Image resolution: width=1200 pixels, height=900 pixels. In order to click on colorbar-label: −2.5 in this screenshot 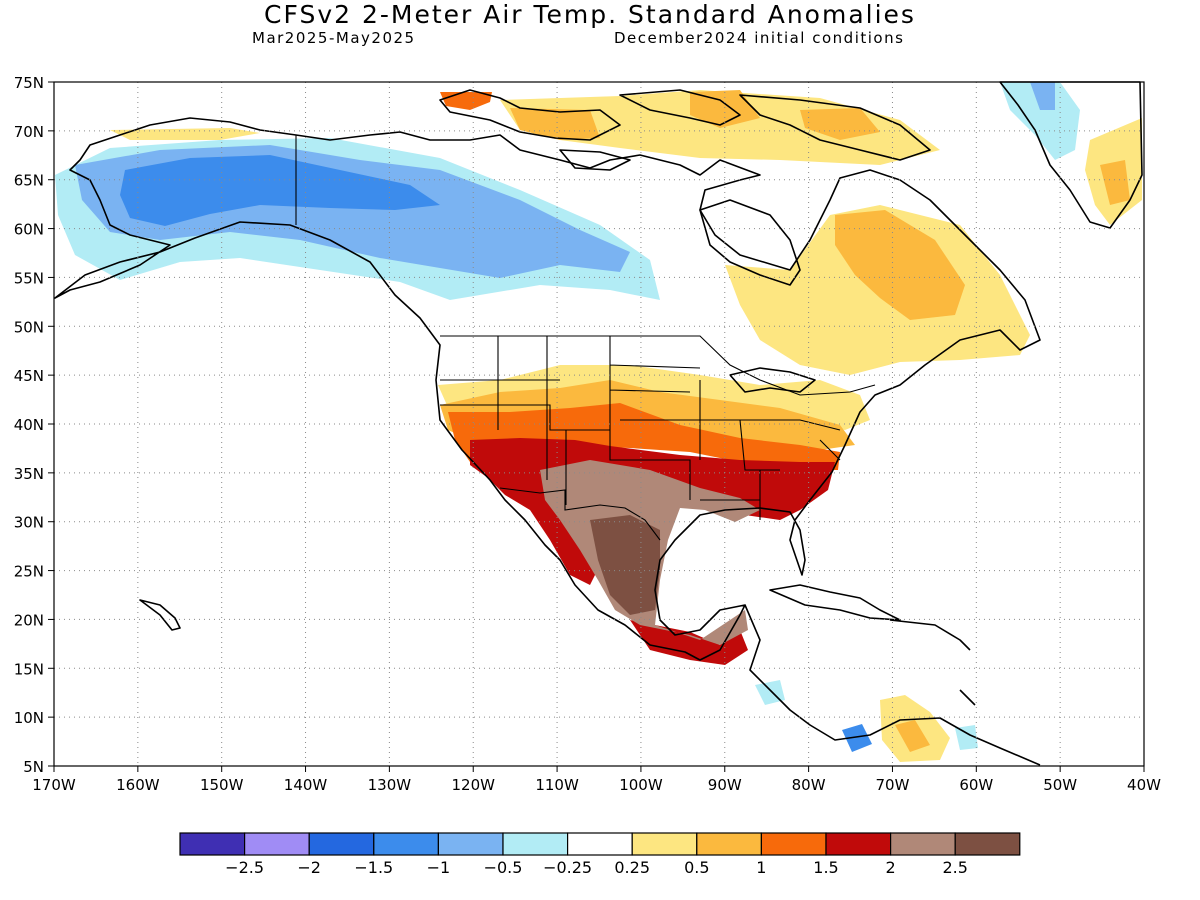, I will do `click(244, 867)`.